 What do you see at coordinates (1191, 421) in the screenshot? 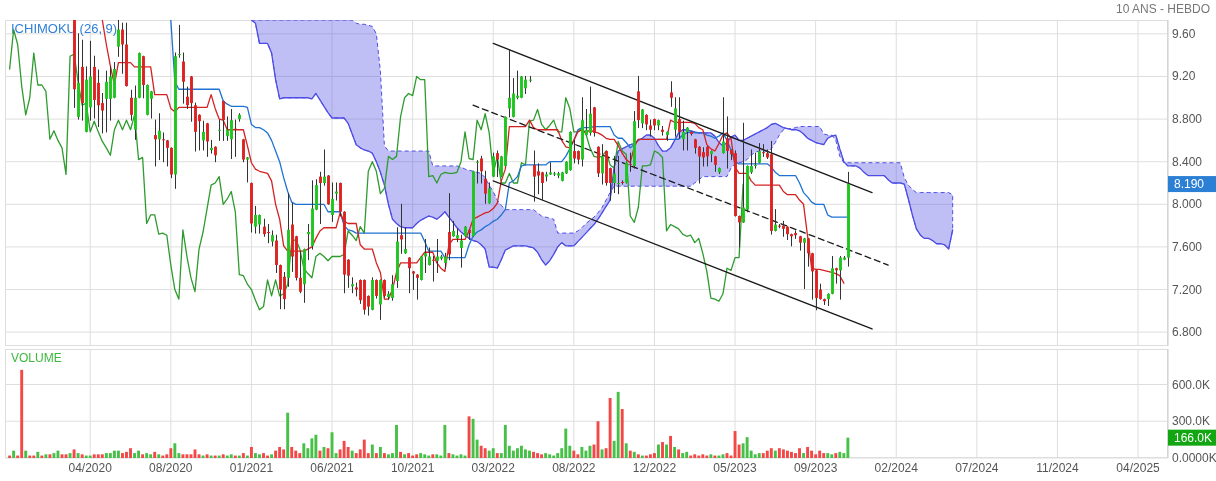
I see `y-tick-label: 300.0K` at bounding box center [1191, 421].